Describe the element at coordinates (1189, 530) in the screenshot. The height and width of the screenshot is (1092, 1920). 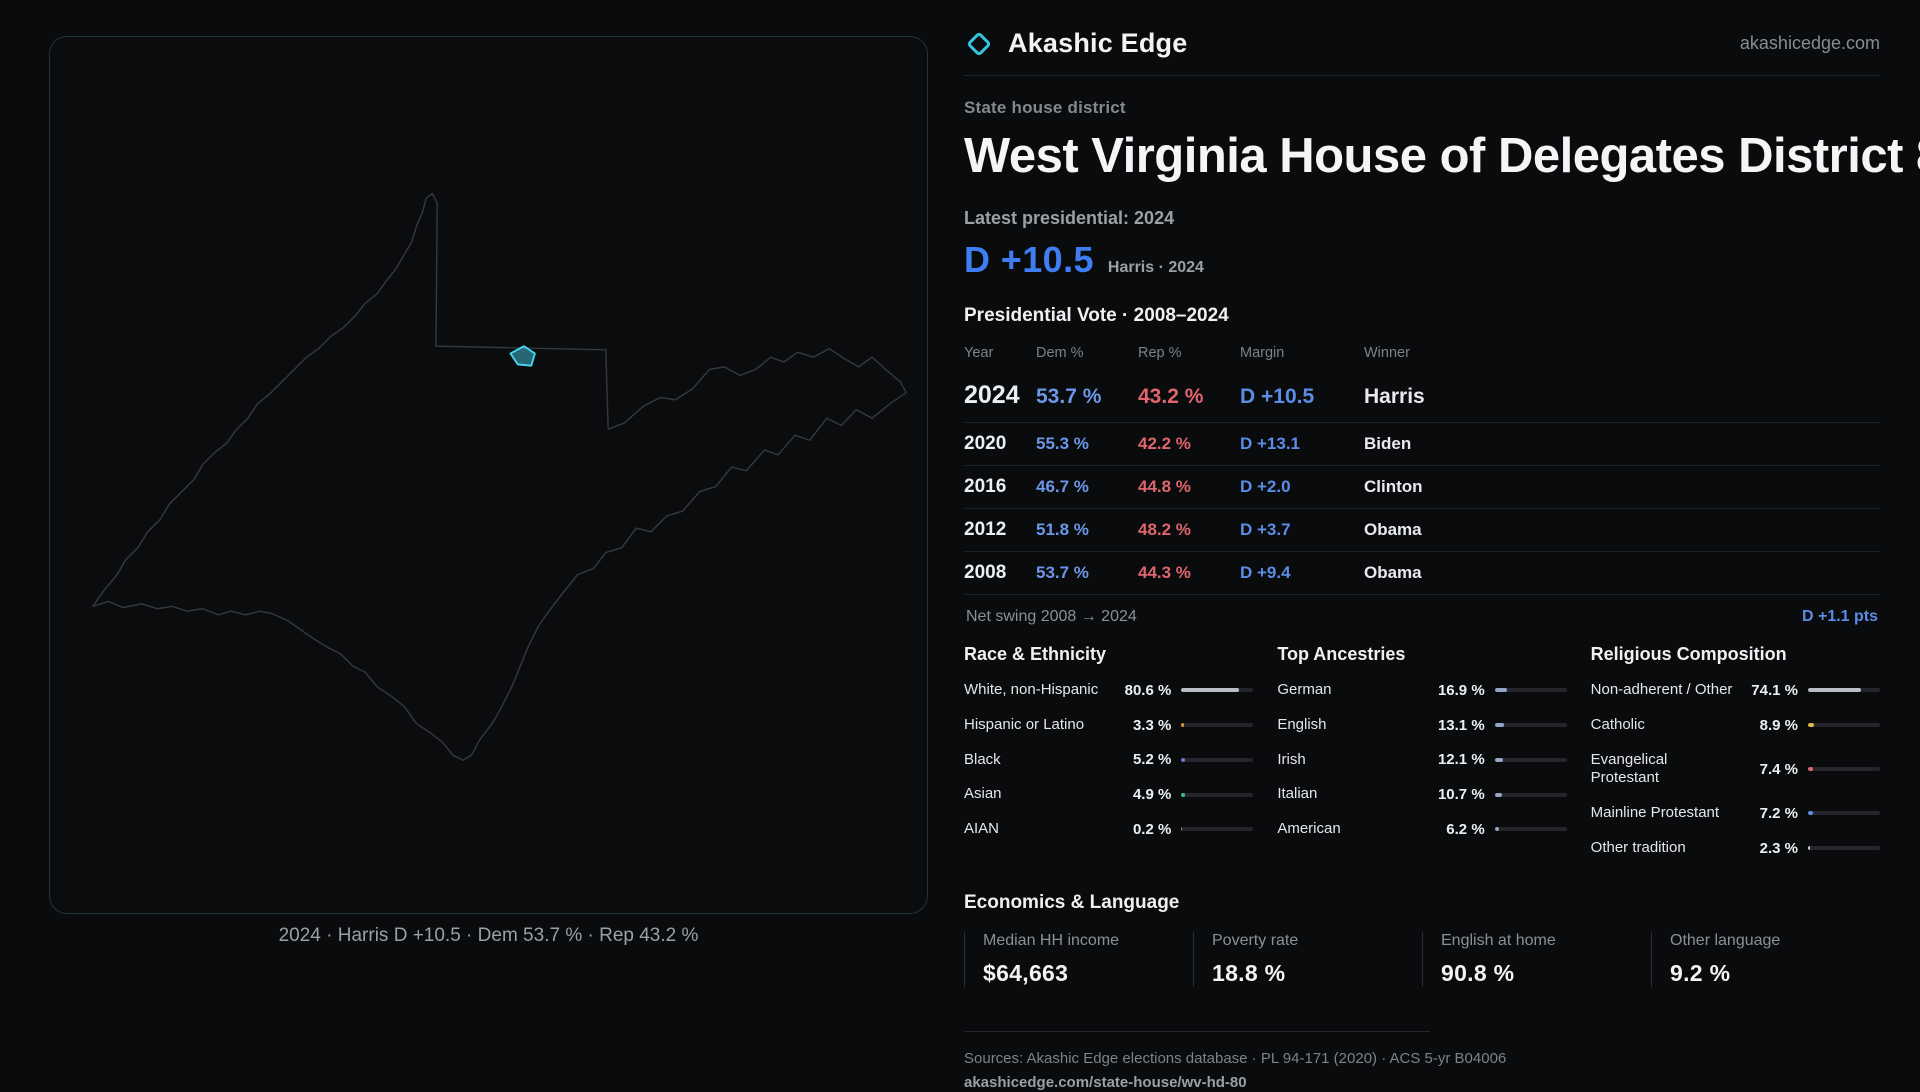
I see `cell-rep: 48.2 %` at that location.